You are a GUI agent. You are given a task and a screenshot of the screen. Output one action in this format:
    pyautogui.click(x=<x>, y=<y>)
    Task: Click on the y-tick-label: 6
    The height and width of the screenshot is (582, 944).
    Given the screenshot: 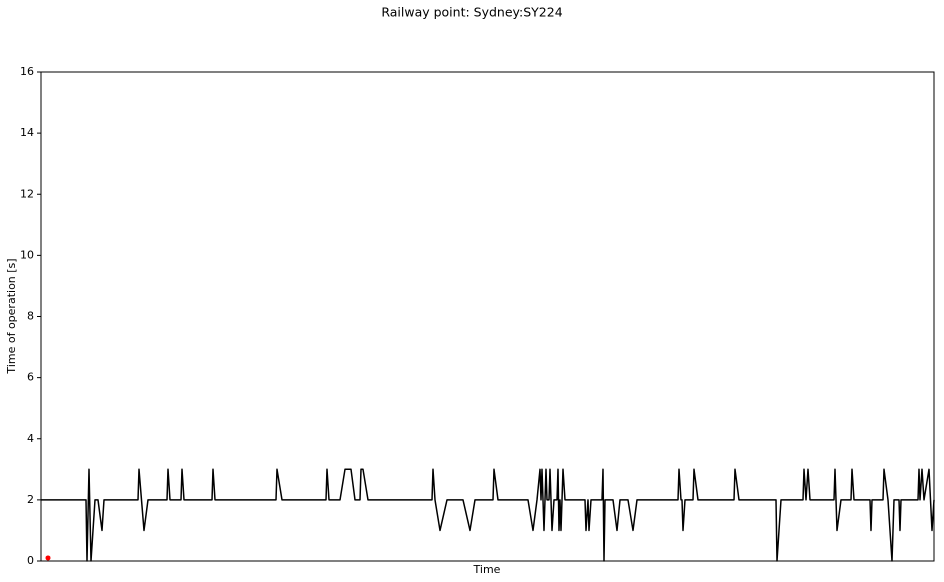 What is the action you would take?
    pyautogui.click(x=30, y=377)
    